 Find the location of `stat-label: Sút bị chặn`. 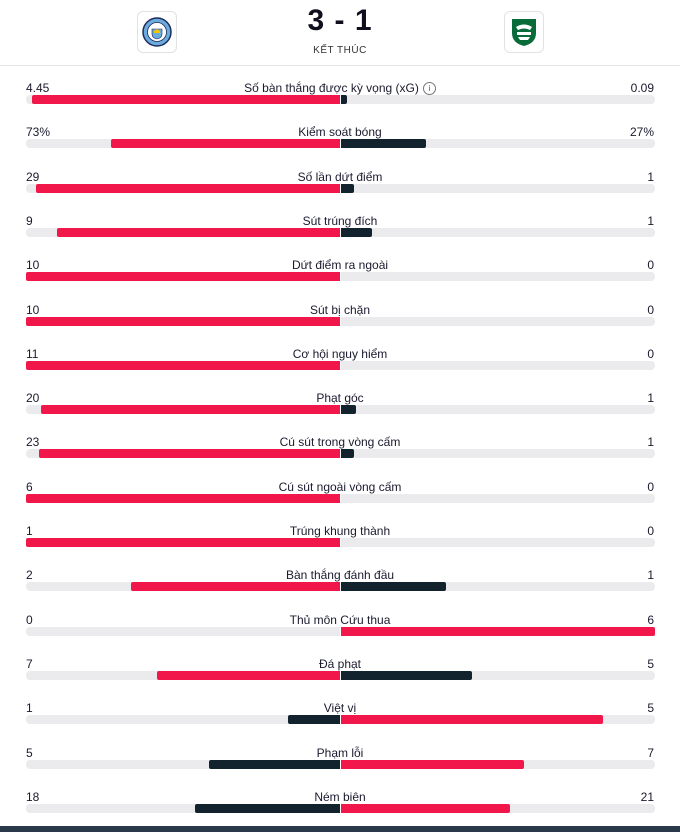

stat-label: Sút bị chặn is located at coordinates (340, 310).